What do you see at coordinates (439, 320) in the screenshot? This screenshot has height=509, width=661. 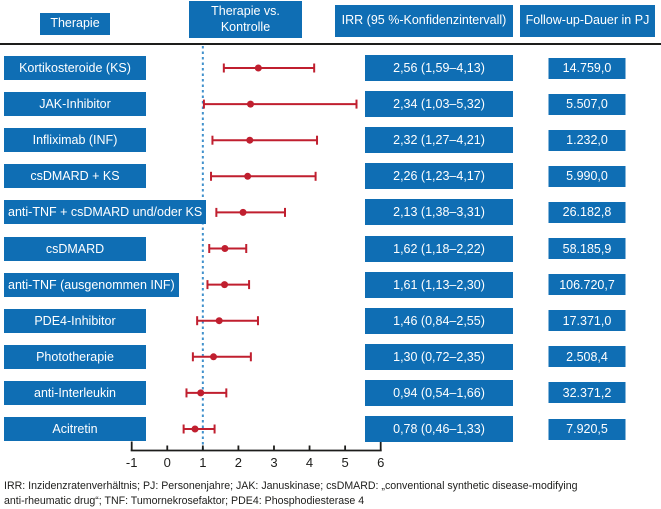 I see `irr-value-box: 1,46 (0,84–2,55)` at bounding box center [439, 320].